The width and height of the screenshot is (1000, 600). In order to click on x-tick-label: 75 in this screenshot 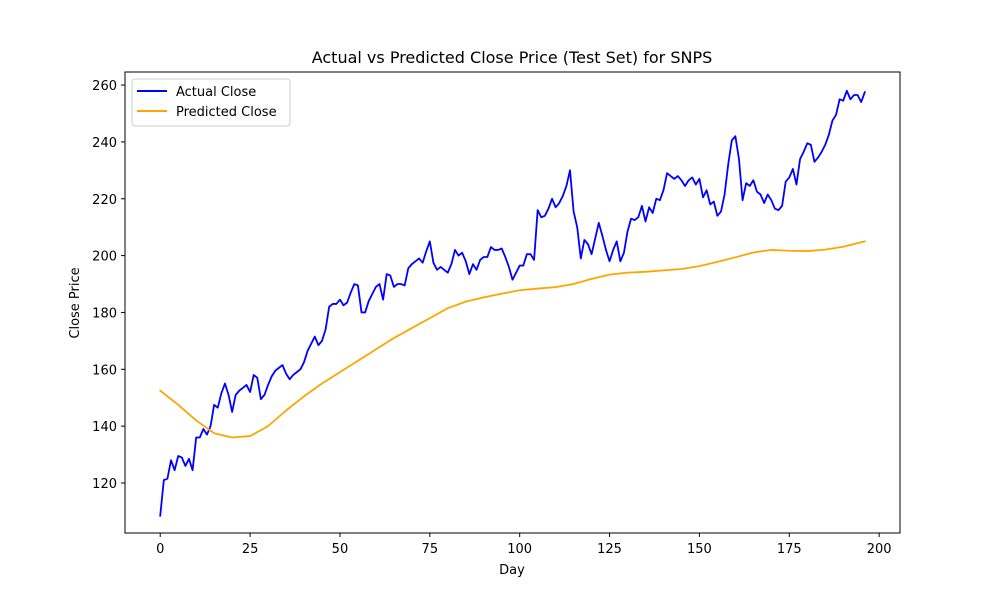, I will do `click(430, 549)`.